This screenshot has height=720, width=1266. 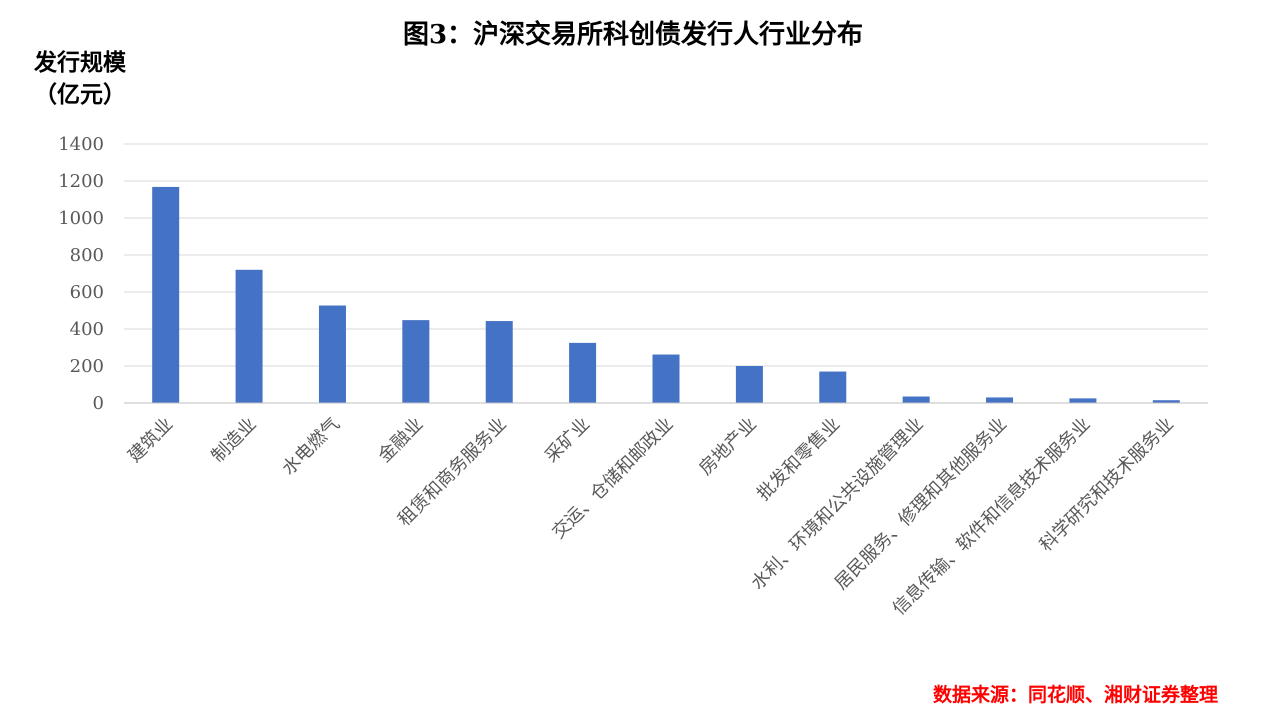 What do you see at coordinates (567, 440) in the screenshot?
I see `x-category-label: 采矿业` at bounding box center [567, 440].